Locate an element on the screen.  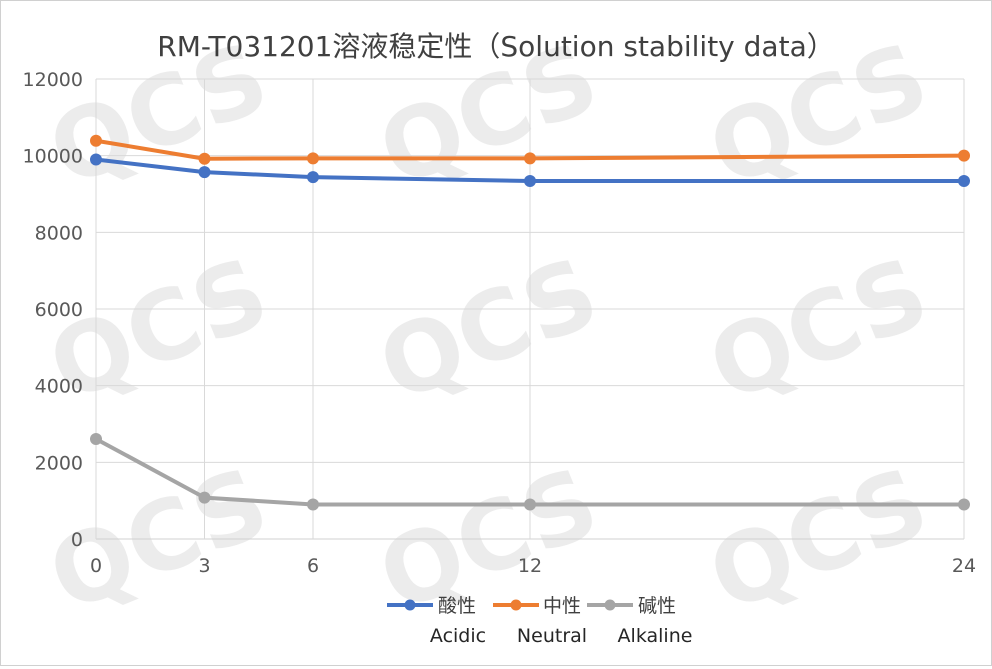
legend-marker-neutral is located at coordinates (516, 605).